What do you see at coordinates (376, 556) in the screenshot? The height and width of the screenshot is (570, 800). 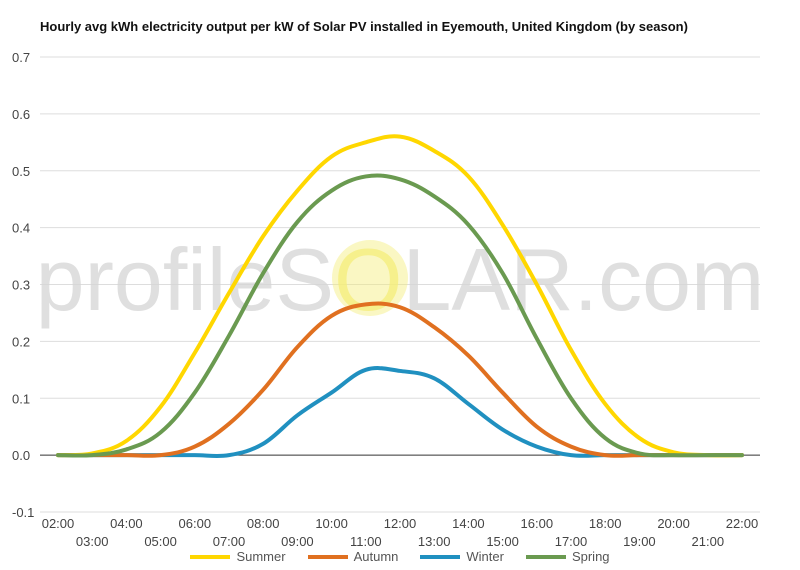 I see `legend-label: Autumn` at bounding box center [376, 556].